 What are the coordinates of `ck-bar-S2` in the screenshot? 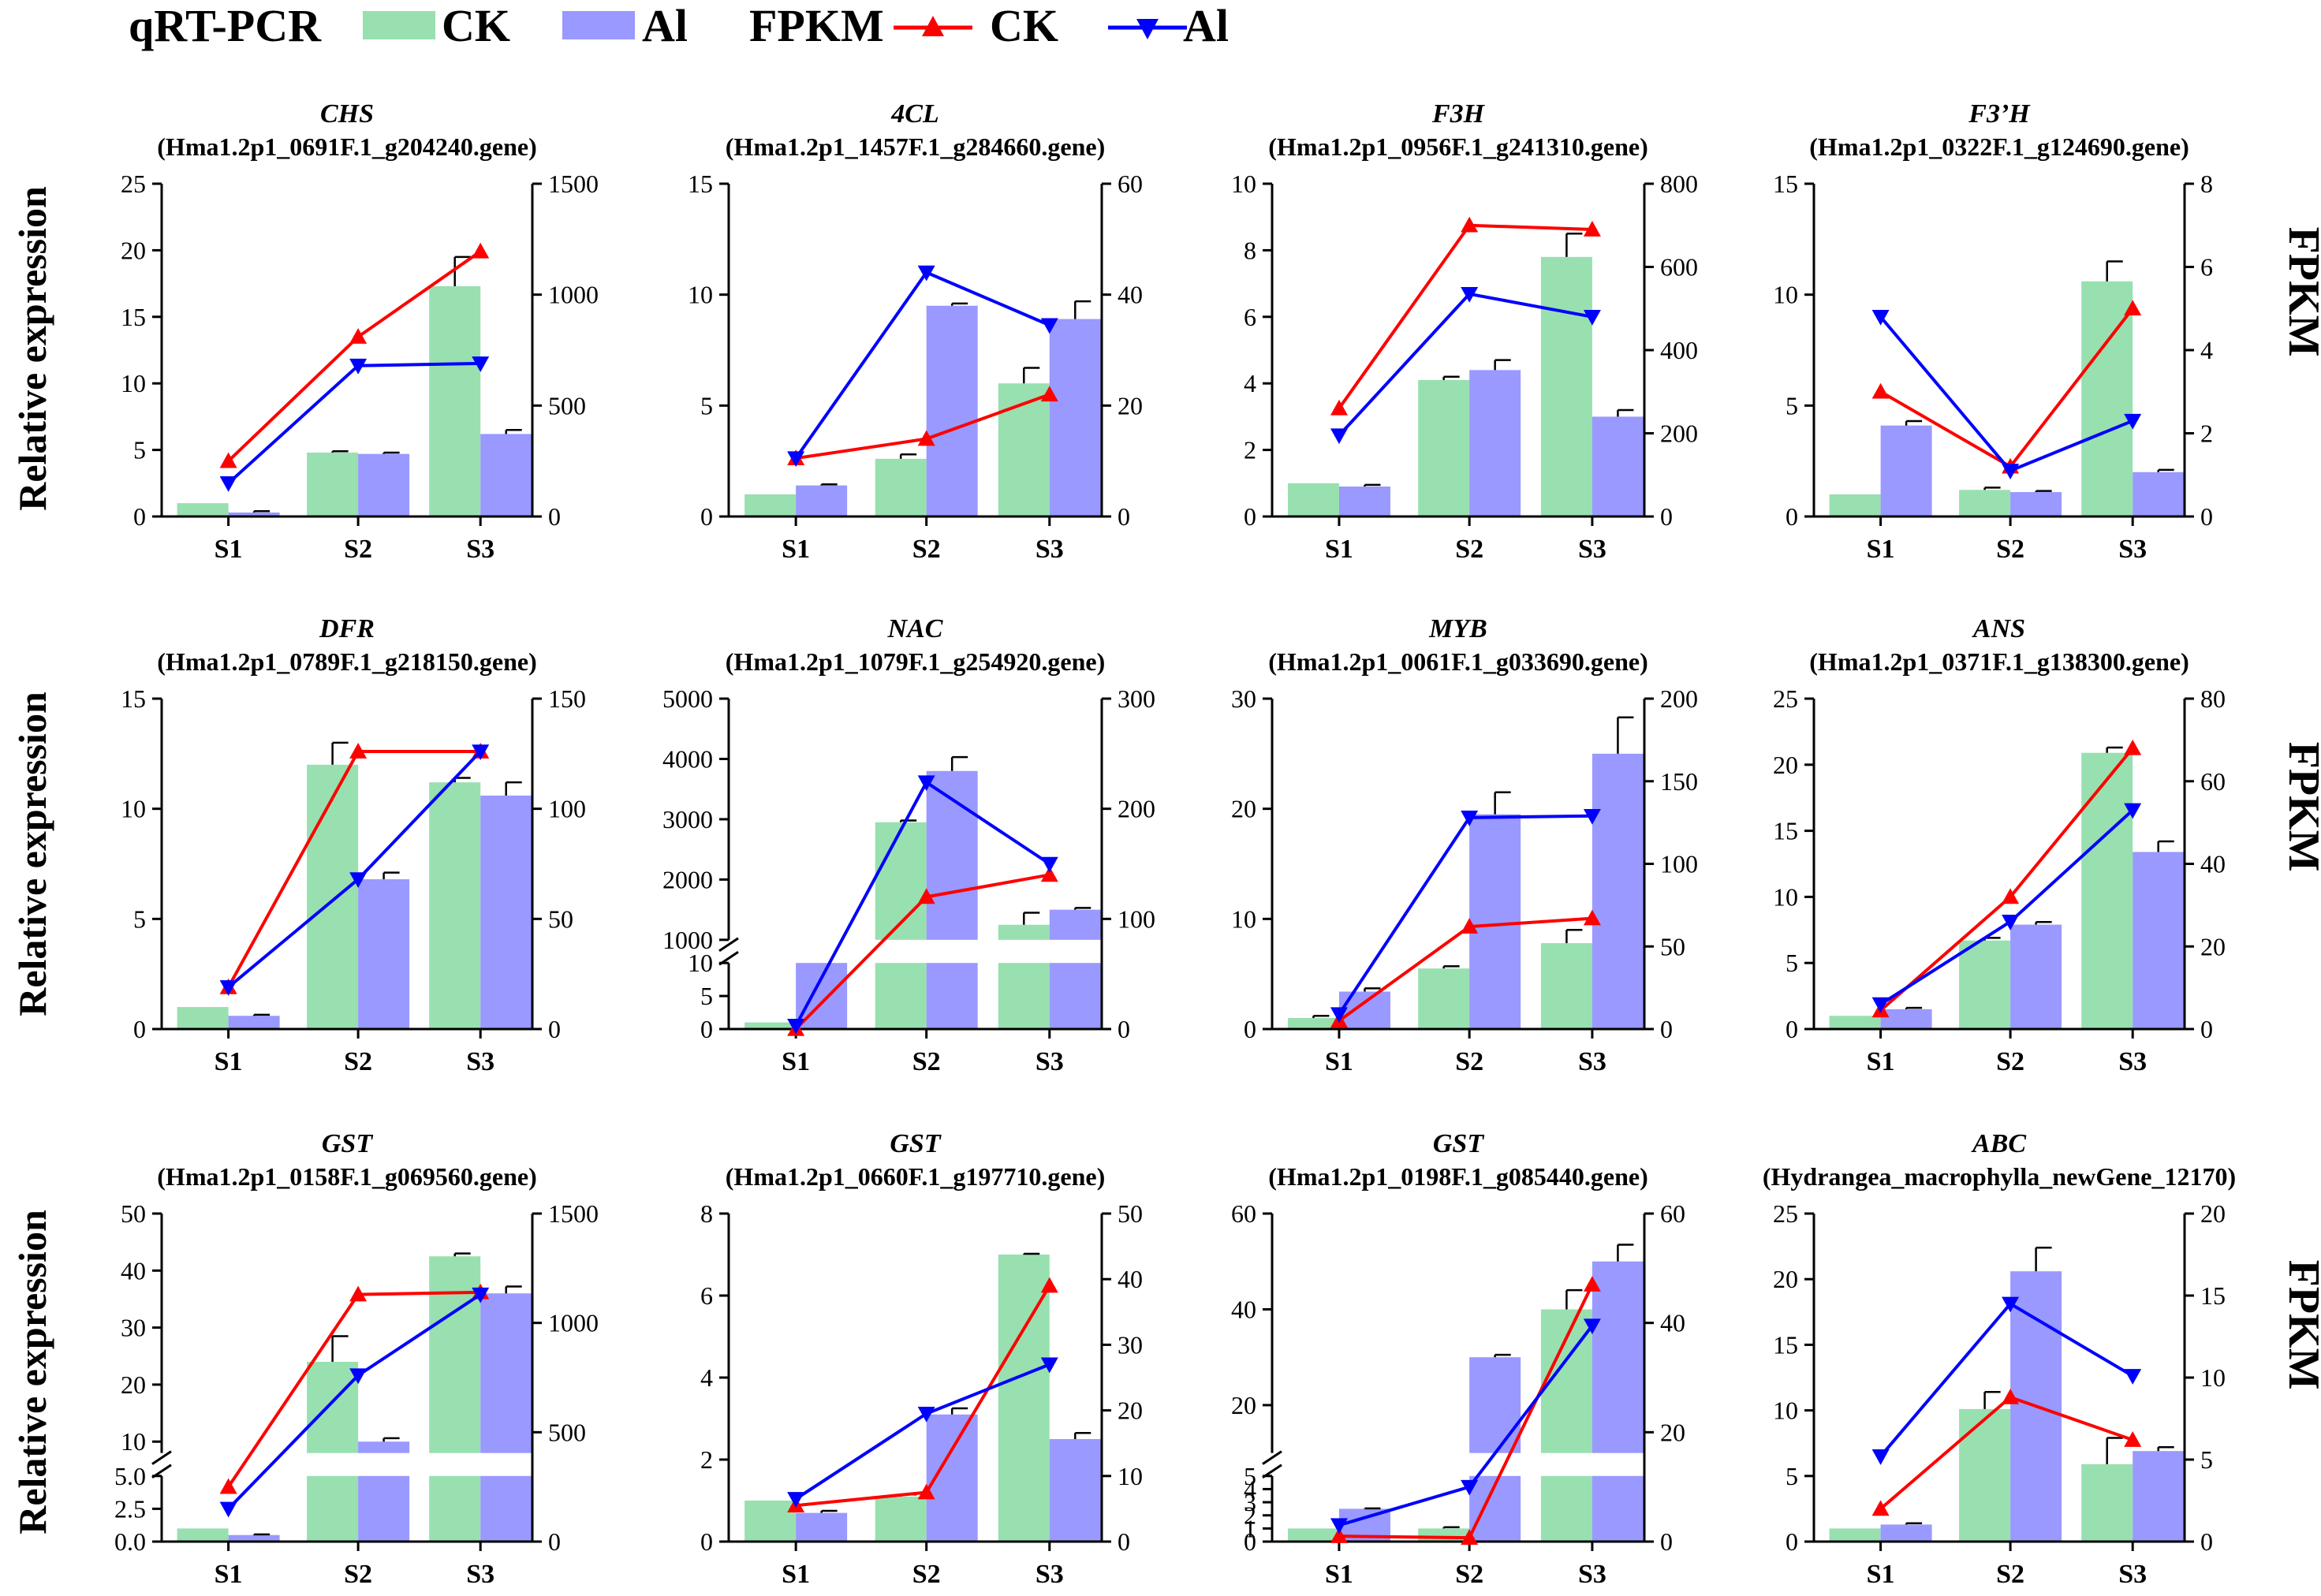 It's located at (1444, 447).